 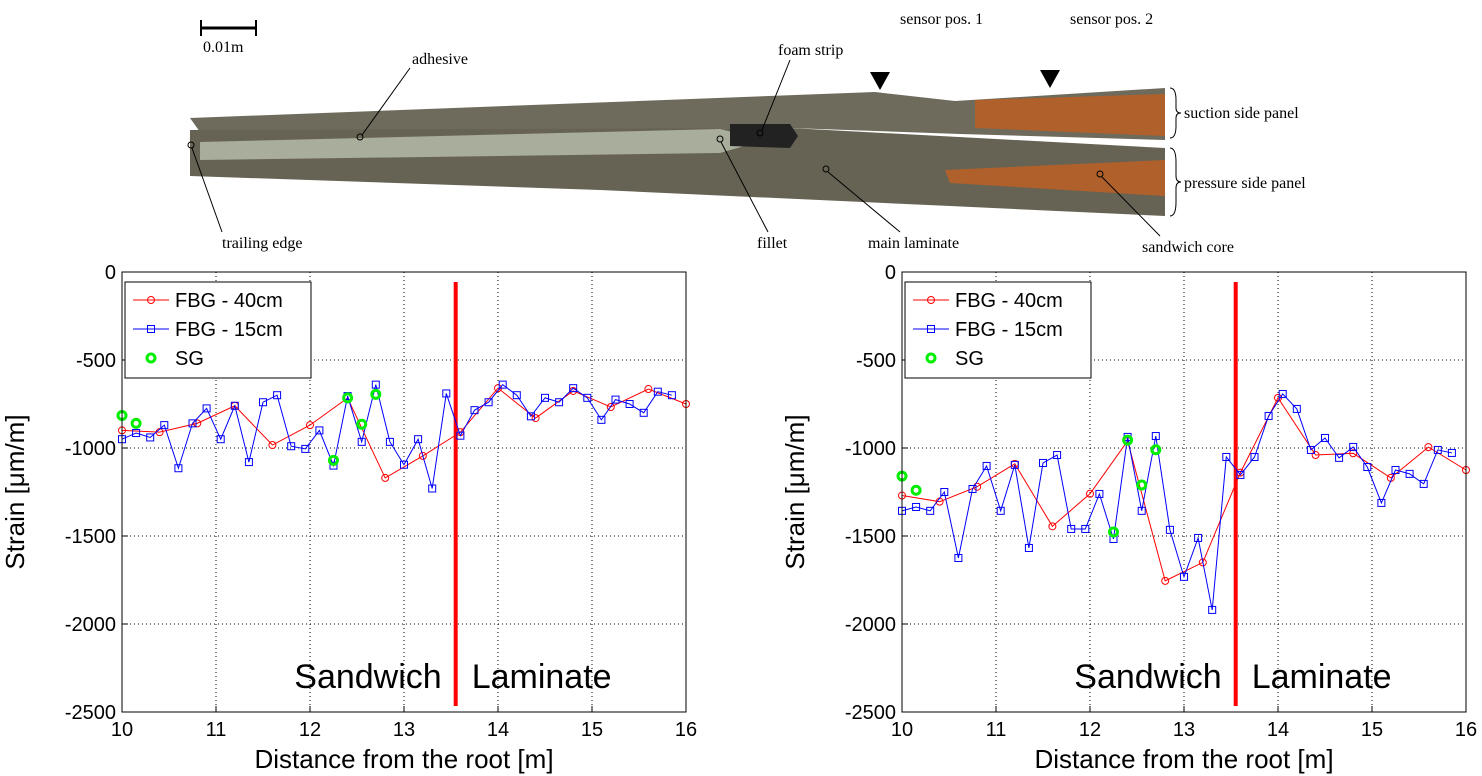 I want to click on y-axis-label: Strain [μm/m], so click(x=15, y=491).